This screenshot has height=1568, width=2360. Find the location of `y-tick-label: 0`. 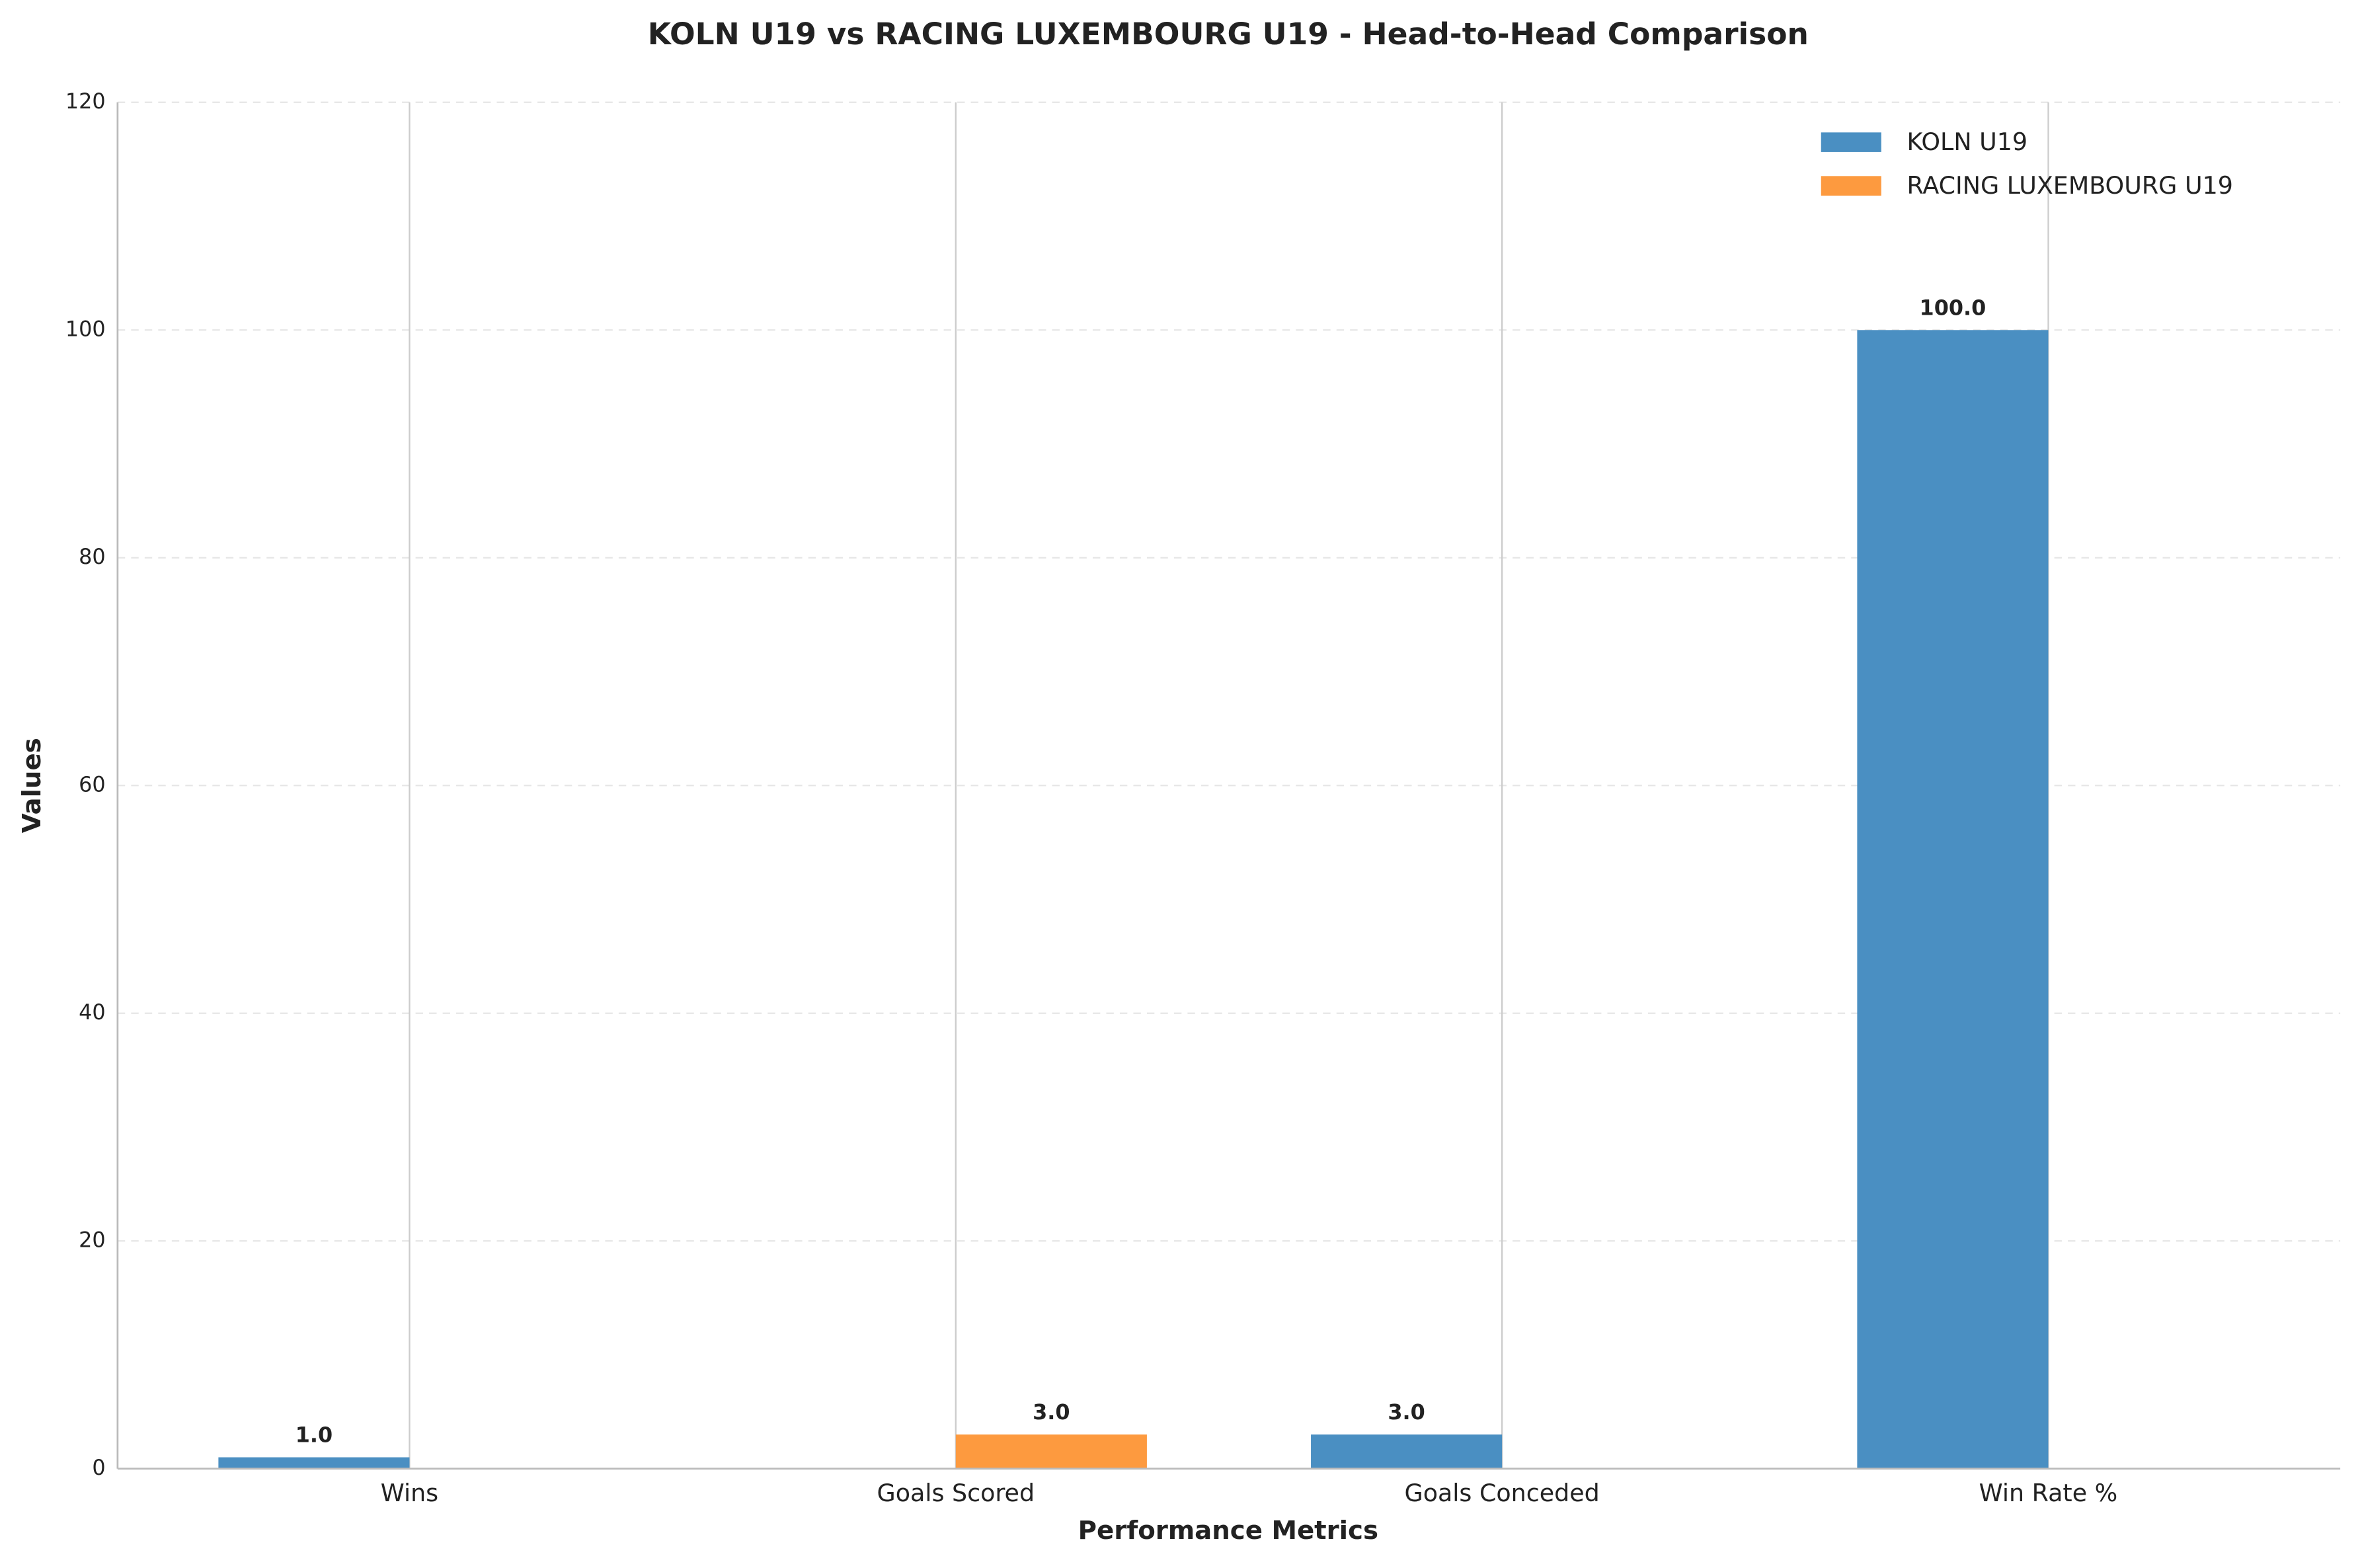

y-tick-label: 0 is located at coordinates (98, 1467).